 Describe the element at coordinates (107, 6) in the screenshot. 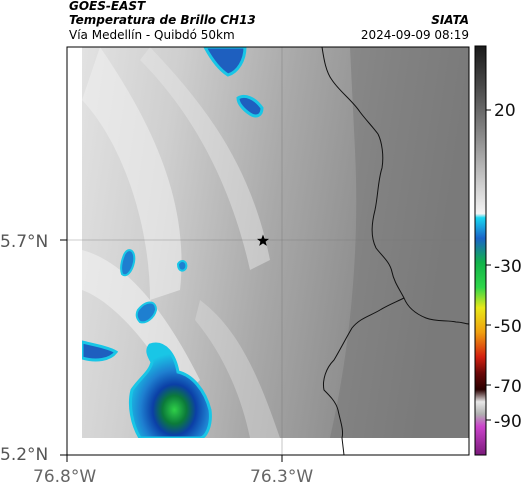

I see `title-satellite: GOES-EAST` at that location.